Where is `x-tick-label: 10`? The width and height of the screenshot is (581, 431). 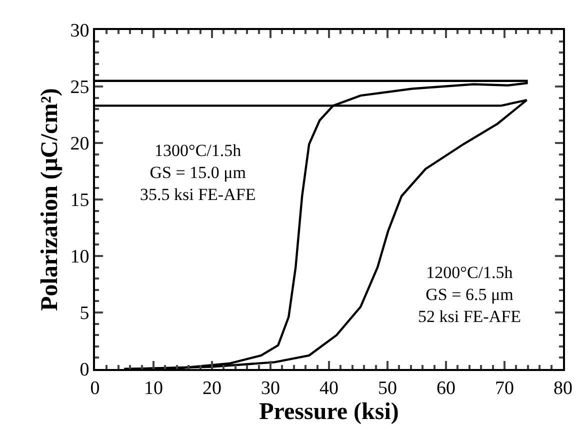 x-tick-label: 10 is located at coordinates (153, 388).